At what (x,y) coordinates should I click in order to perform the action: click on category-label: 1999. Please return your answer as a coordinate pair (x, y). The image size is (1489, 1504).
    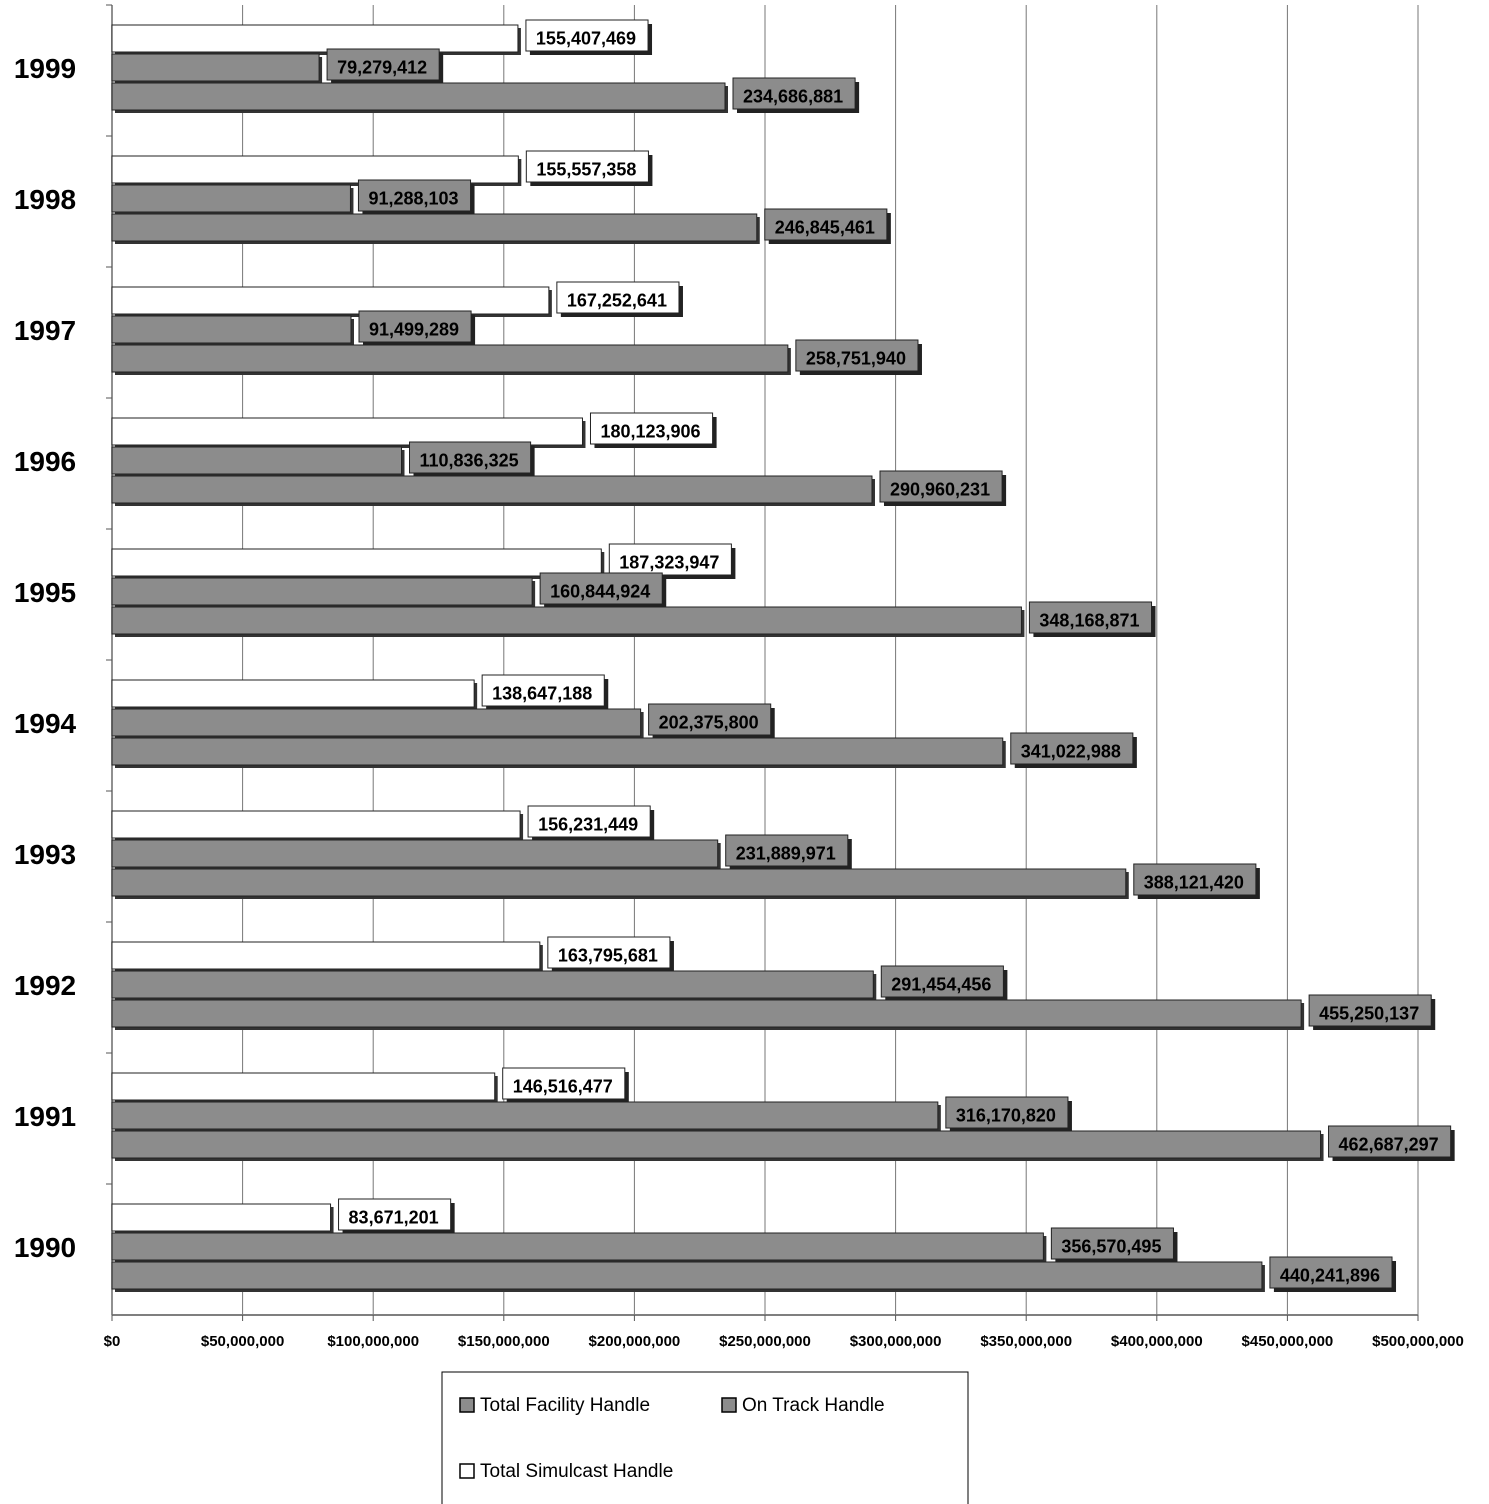
    Looking at the image, I should click on (45, 68).